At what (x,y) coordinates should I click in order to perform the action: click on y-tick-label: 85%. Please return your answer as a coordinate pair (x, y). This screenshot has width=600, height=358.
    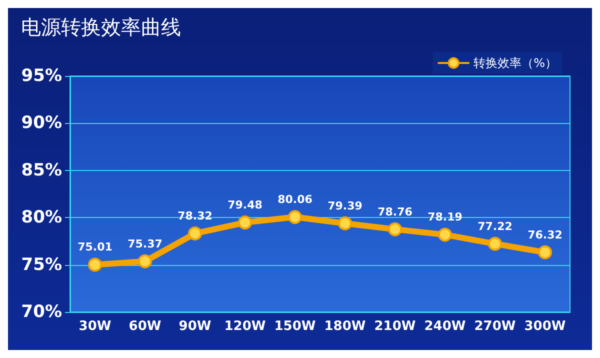
    Looking at the image, I should click on (41, 170).